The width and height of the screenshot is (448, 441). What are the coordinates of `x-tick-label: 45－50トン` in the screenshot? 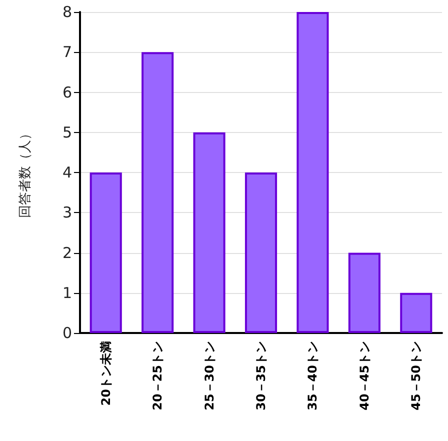 It's located at (416, 375).